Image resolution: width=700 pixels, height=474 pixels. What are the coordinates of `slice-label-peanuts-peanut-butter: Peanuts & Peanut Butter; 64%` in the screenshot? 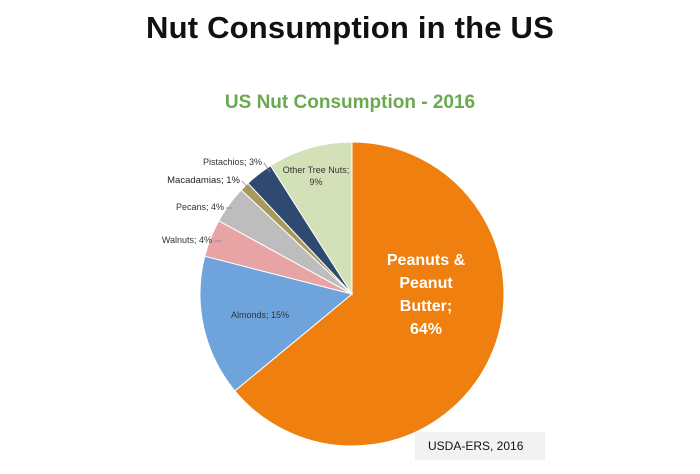 It's located at (426, 295).